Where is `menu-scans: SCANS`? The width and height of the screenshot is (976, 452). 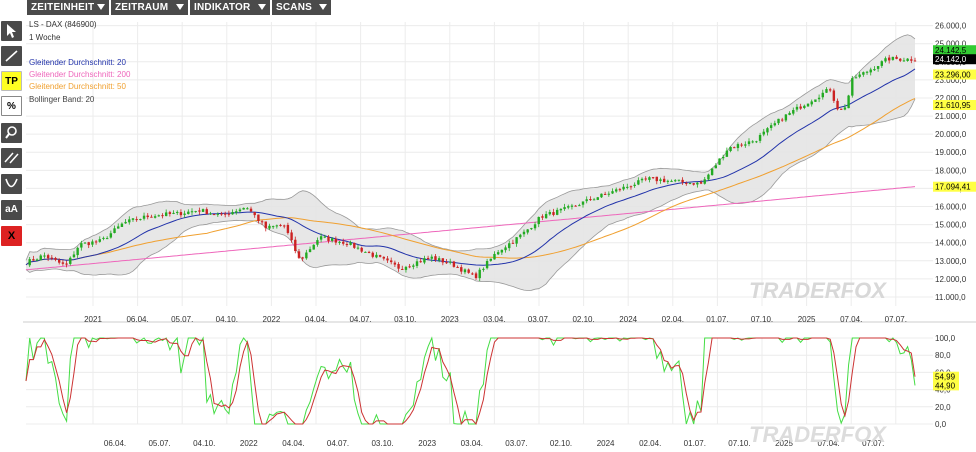
menu-scans: SCANS is located at coordinates (302, 7).